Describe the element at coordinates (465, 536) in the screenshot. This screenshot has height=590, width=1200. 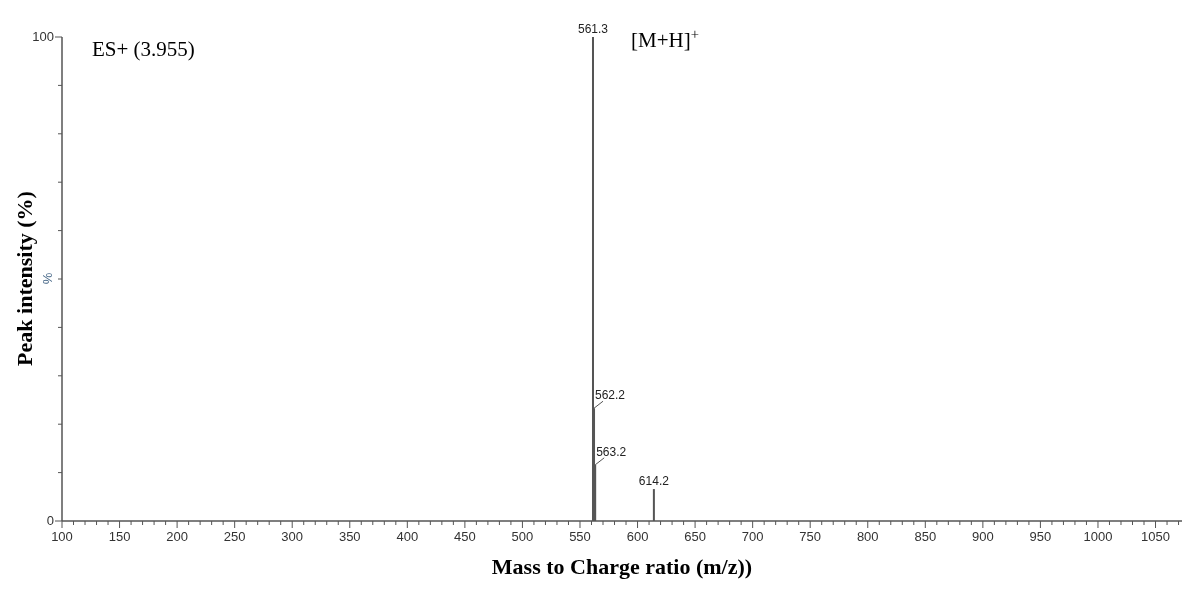
I see `x-tick-label: 450` at that location.